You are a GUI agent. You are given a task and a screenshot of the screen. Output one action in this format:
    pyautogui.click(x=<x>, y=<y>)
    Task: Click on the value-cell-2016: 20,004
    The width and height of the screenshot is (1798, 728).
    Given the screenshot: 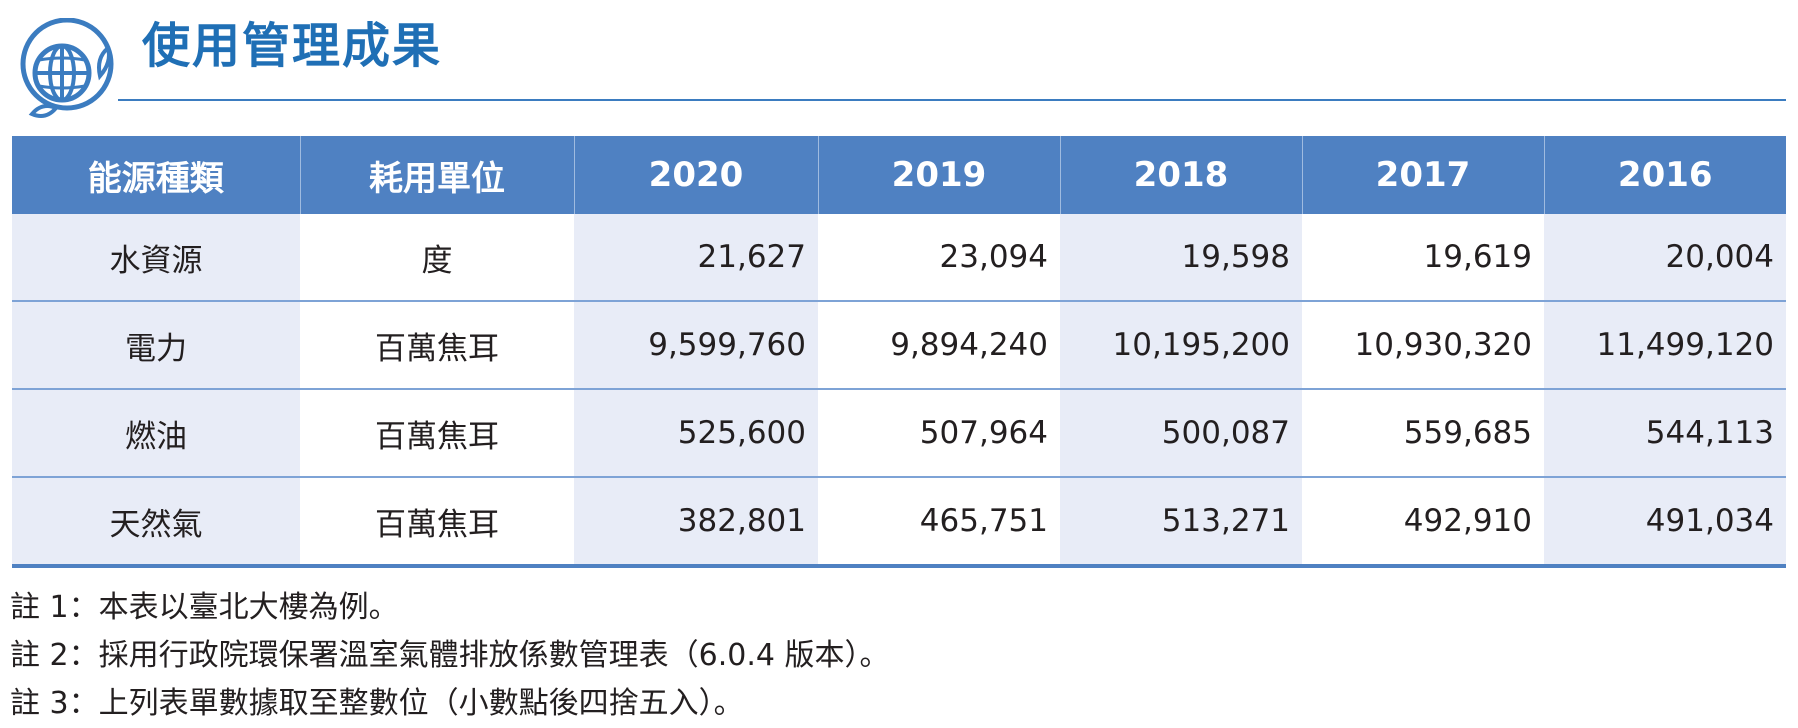 What is the action you would take?
    pyautogui.click(x=1665, y=257)
    